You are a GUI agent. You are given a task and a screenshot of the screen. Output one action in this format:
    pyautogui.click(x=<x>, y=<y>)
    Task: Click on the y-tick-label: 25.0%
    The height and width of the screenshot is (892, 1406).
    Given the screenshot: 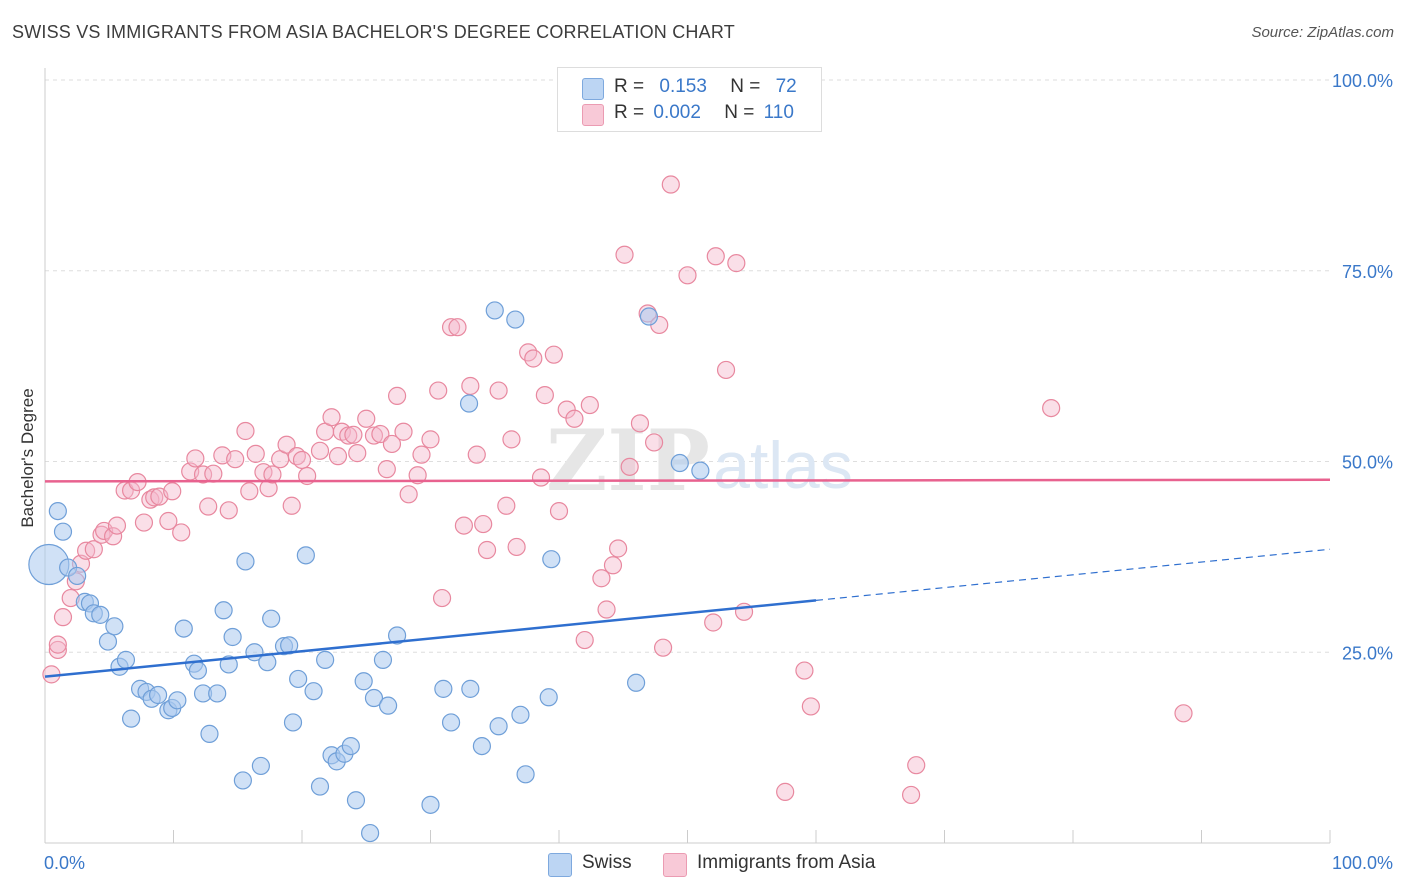 What is the action you would take?
    pyautogui.click(x=1367, y=653)
    